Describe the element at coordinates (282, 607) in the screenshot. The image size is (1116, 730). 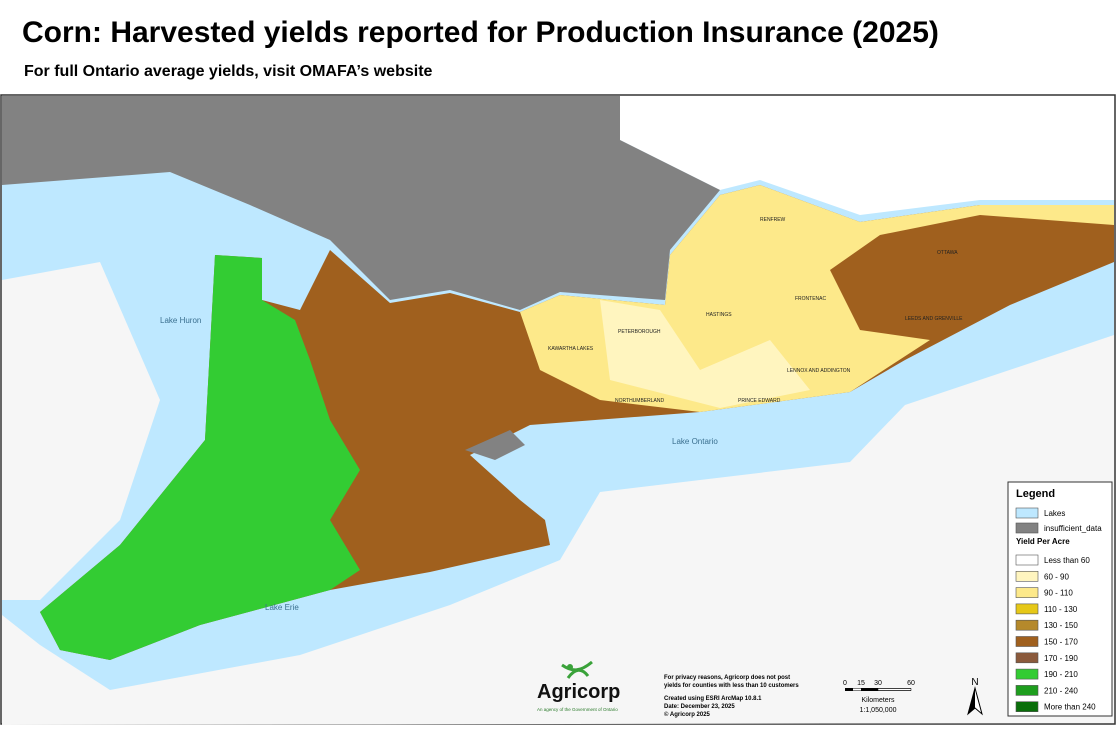
I see `lake-label: Lake Erie` at that location.